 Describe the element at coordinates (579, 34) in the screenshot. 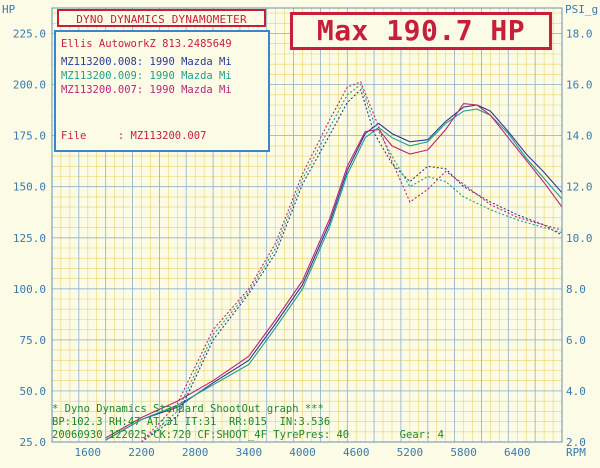

I see `right-tick-label: 18.0` at that location.